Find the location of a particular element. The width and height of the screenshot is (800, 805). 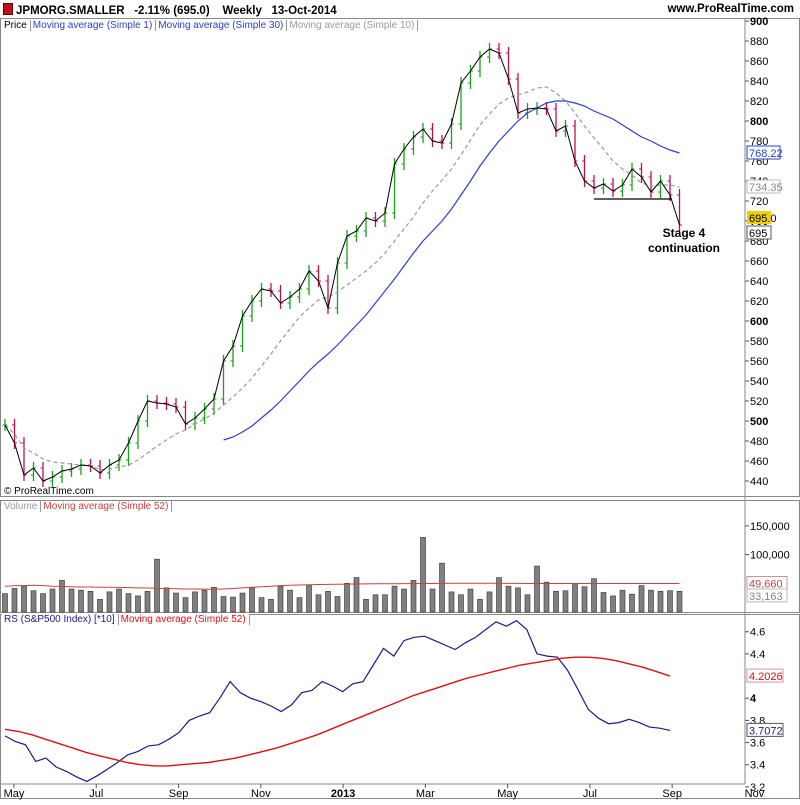

change-label: -2.11% (695.0) is located at coordinates (172, 11).